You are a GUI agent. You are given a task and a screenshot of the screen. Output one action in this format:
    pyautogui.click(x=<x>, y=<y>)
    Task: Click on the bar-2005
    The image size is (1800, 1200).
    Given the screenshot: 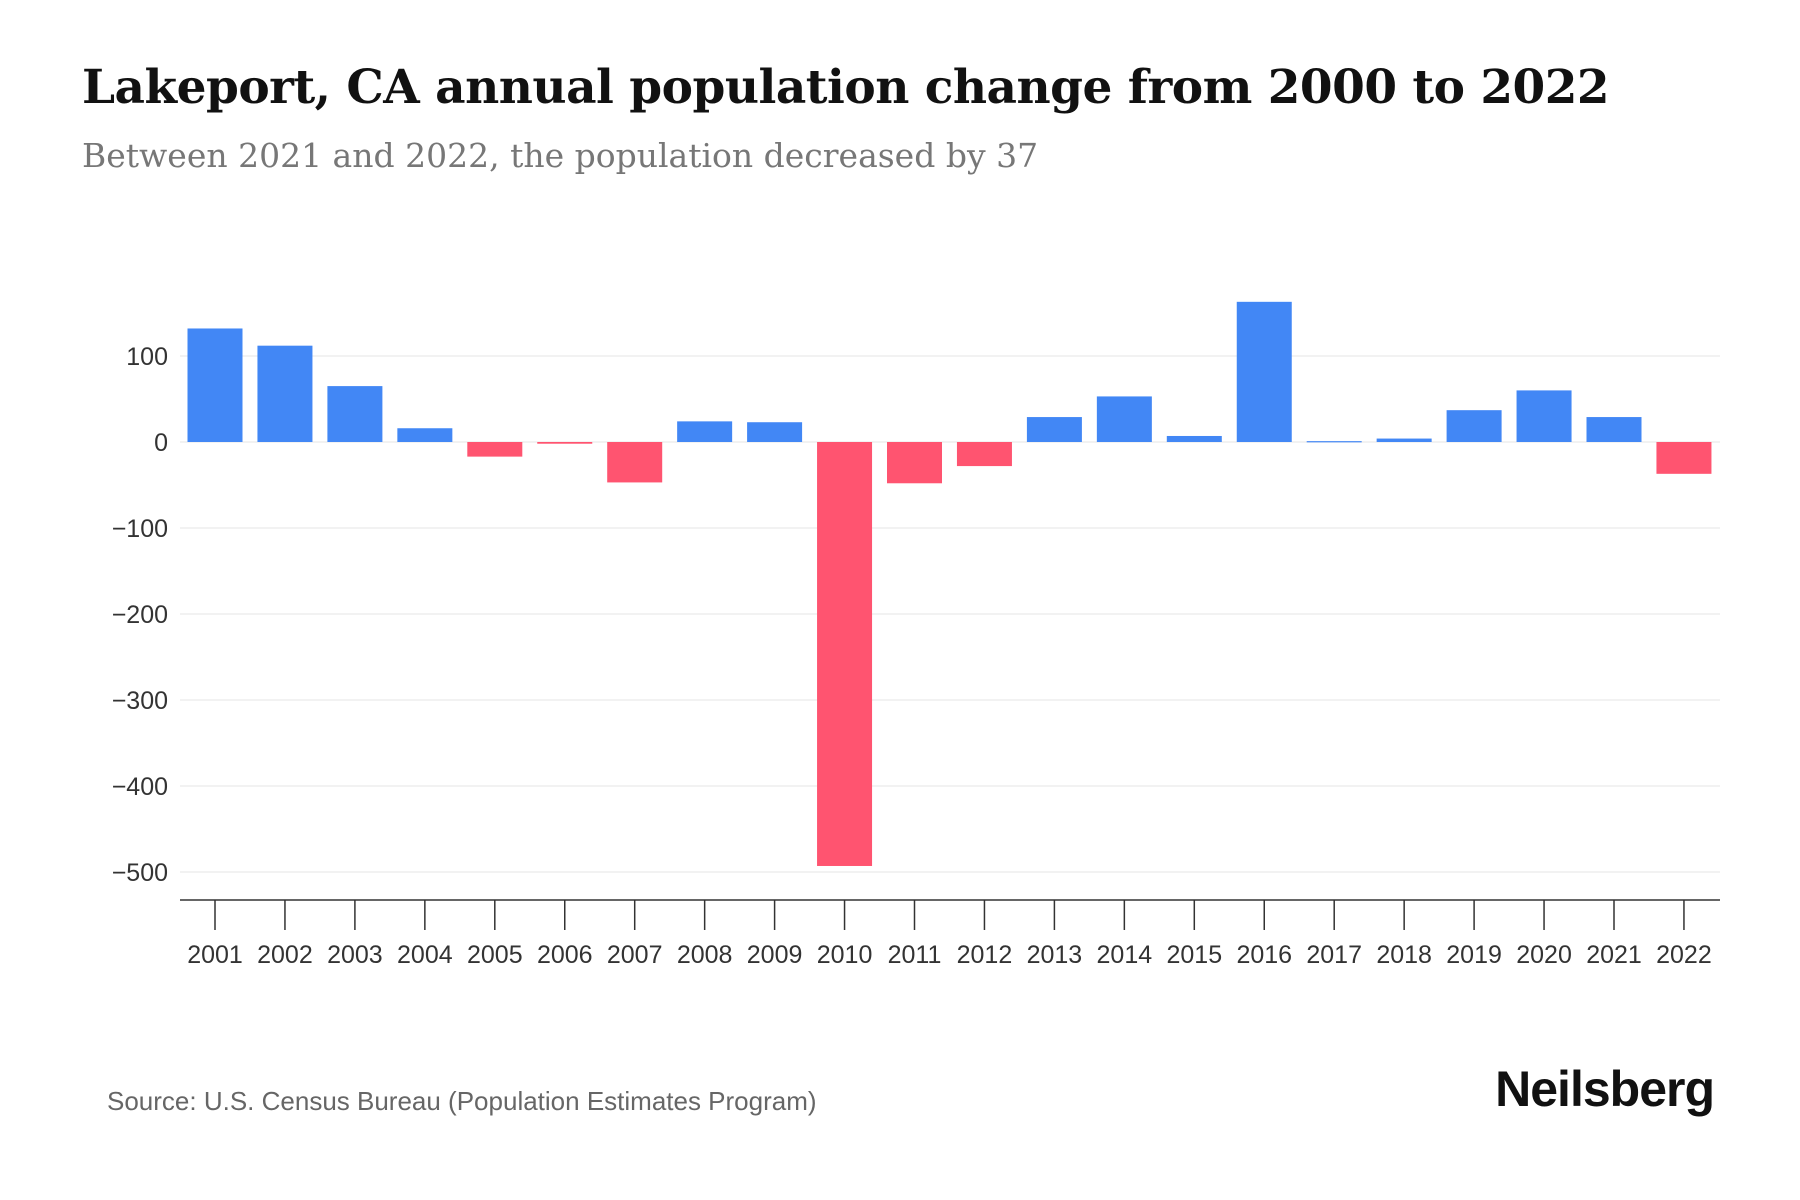 What is the action you would take?
    pyautogui.click(x=495, y=449)
    